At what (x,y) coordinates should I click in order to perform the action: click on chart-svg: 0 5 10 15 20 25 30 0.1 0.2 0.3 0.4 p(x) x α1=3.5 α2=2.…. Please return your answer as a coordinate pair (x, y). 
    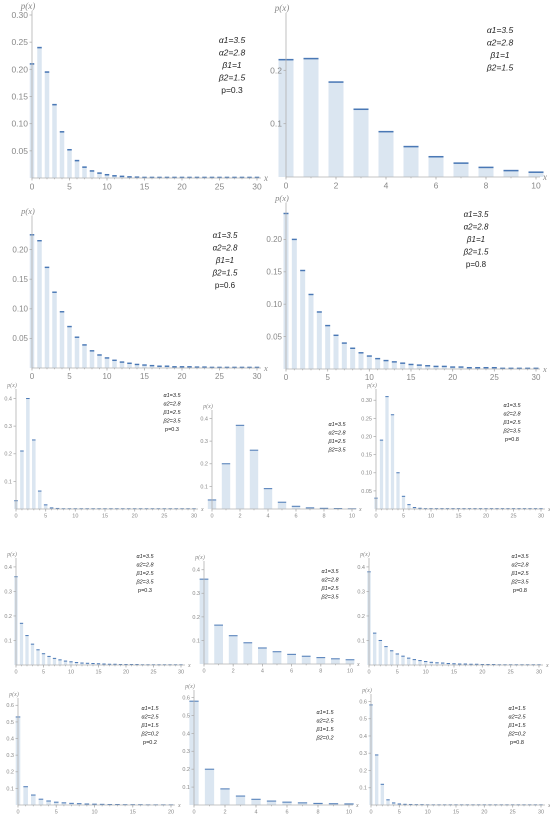
    Looking at the image, I should click on (97, 613).